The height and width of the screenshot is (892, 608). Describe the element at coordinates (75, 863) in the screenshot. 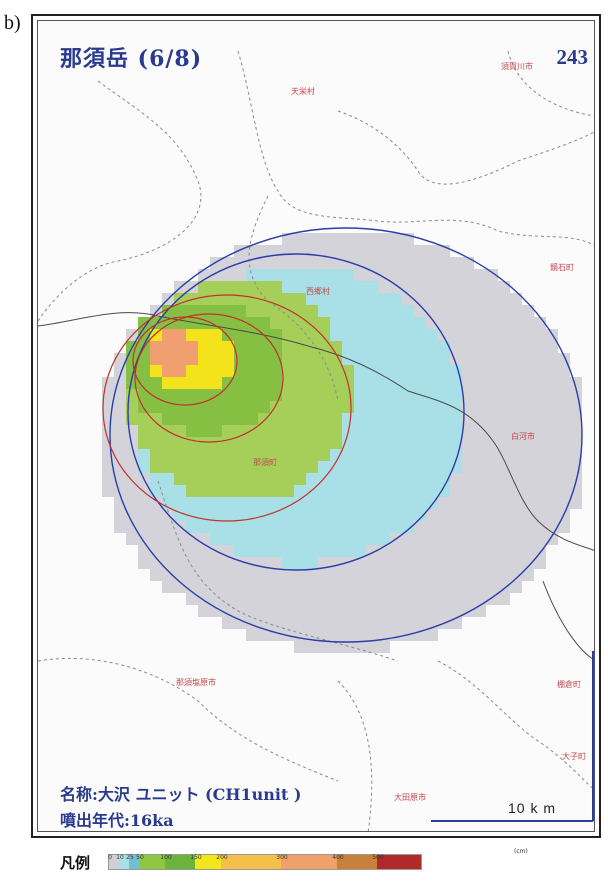

I see `legend-title: 凡例` at that location.